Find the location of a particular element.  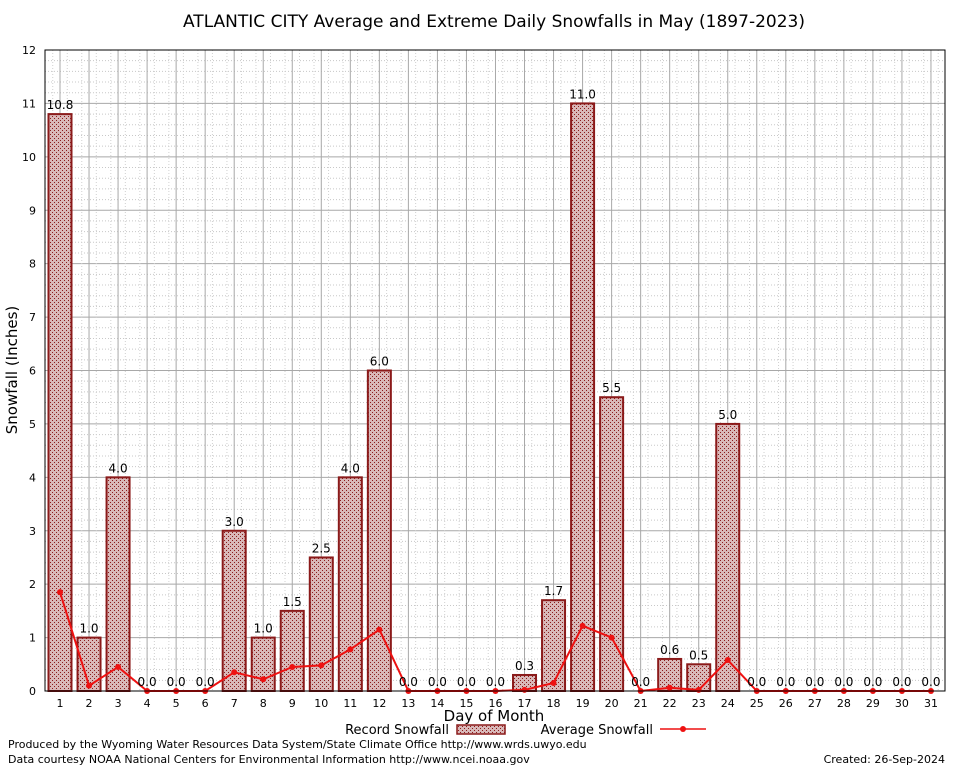

bar-value-label: 10.8 is located at coordinates (60, 105).